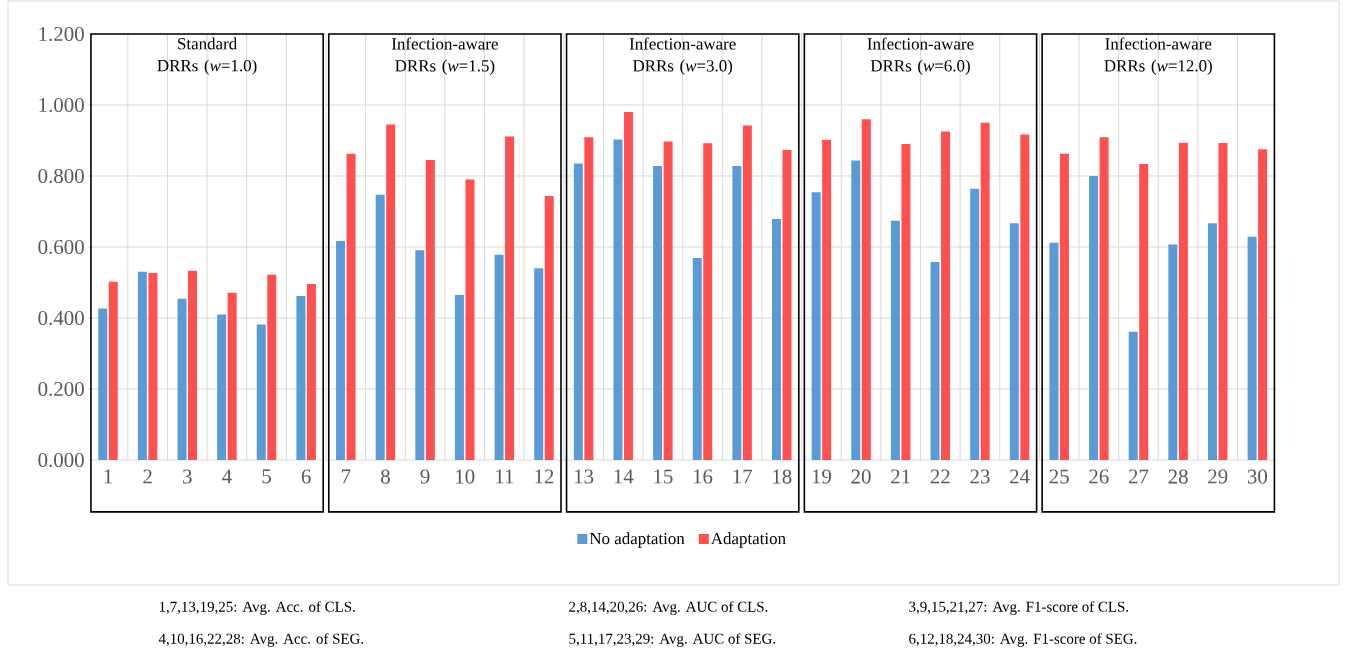 Image resolution: width=1347 pixels, height=654 pixels. Describe the element at coordinates (444, 56) in the screenshot. I see `annotation: Infection-aware DRRs (w=1.5)` at that location.